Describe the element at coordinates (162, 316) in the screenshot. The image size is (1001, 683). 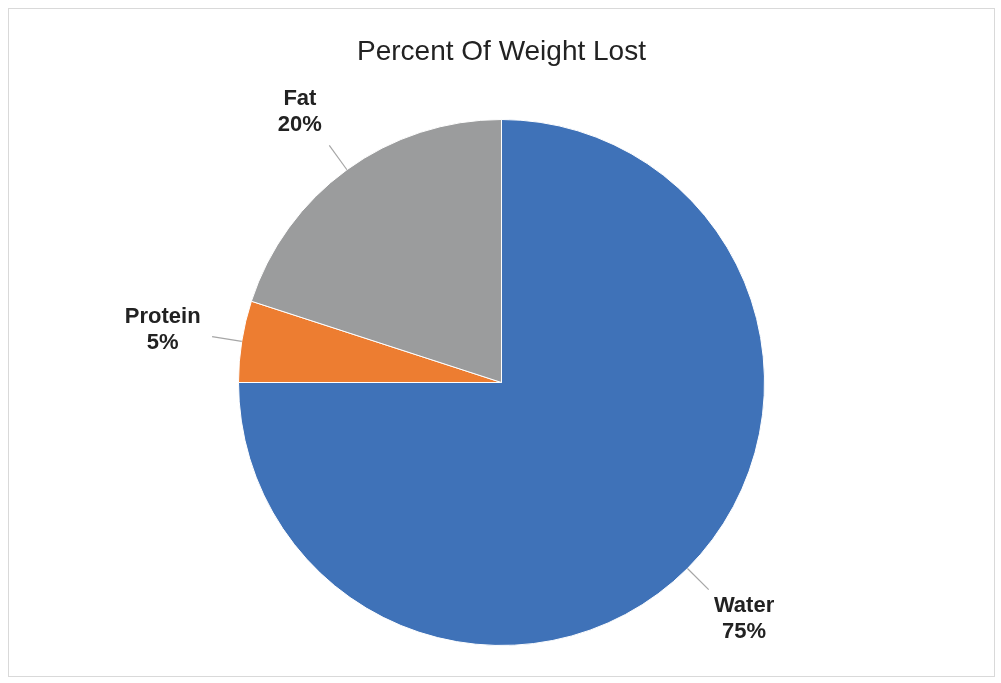
I see `slice-label: Protein` at that location.